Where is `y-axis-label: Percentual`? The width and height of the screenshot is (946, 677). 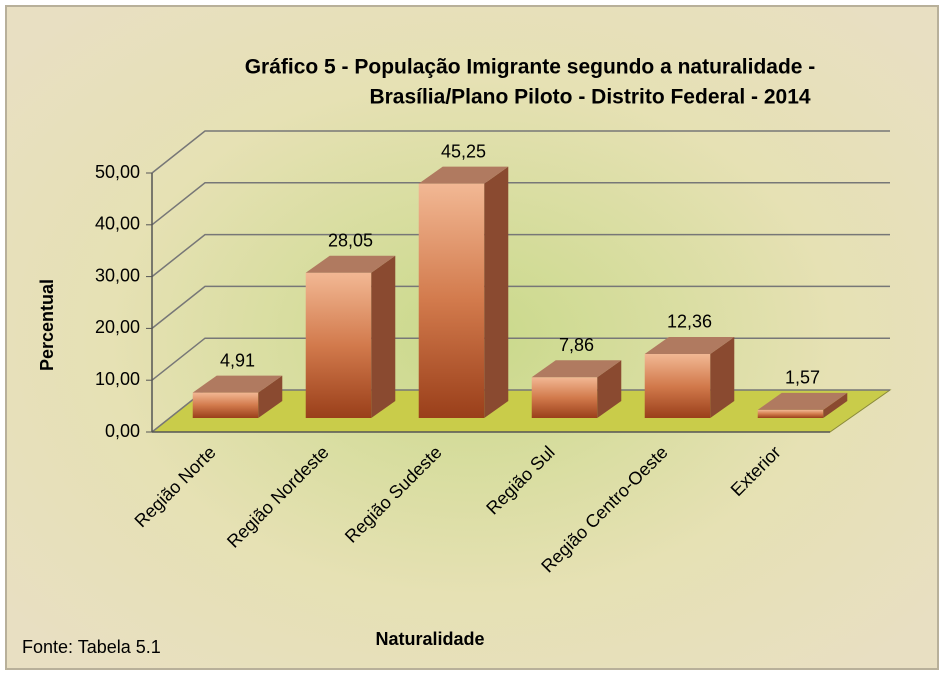 y-axis-label: Percentual is located at coordinates (47, 325).